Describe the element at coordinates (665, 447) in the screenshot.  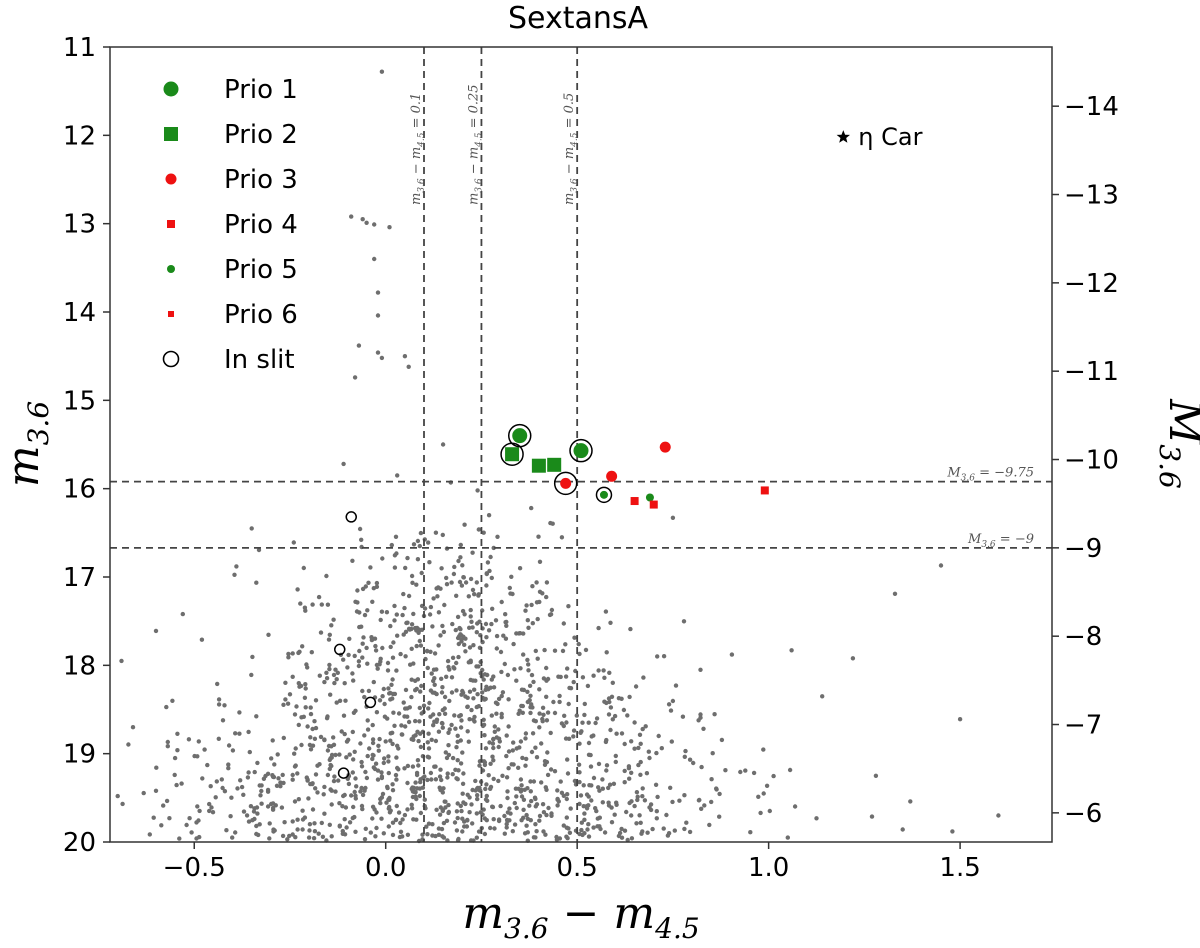
I see `prio-3-point` at that location.